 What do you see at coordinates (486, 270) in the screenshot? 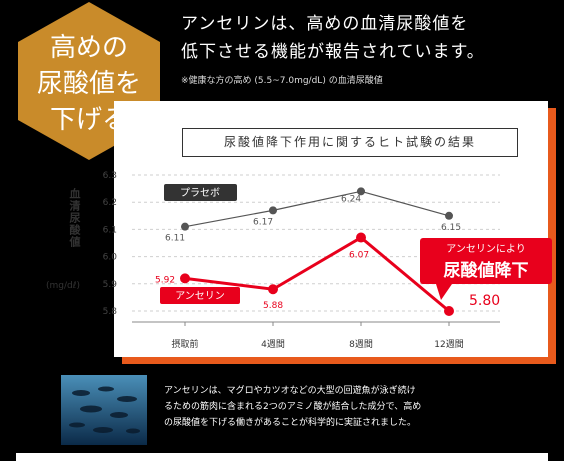
I see `callout-line2: 尿酸値降下` at bounding box center [486, 270].